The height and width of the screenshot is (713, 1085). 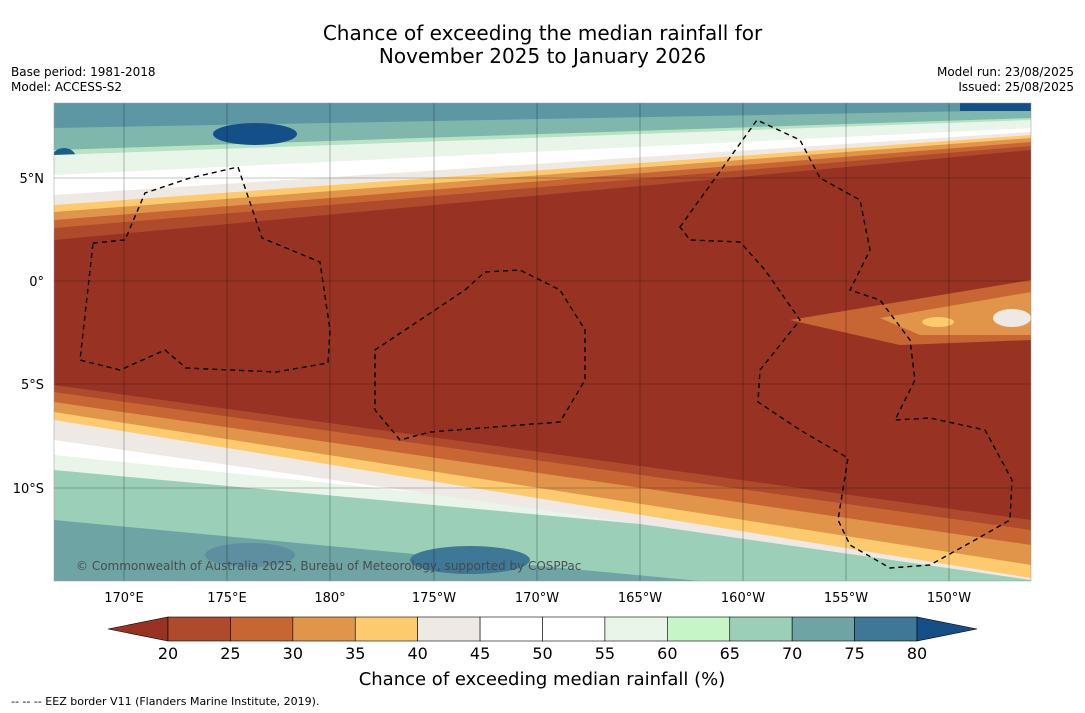 I want to click on model-info: Base period: 1981-2018 Model: ACCESS-S2, so click(x=83, y=80).